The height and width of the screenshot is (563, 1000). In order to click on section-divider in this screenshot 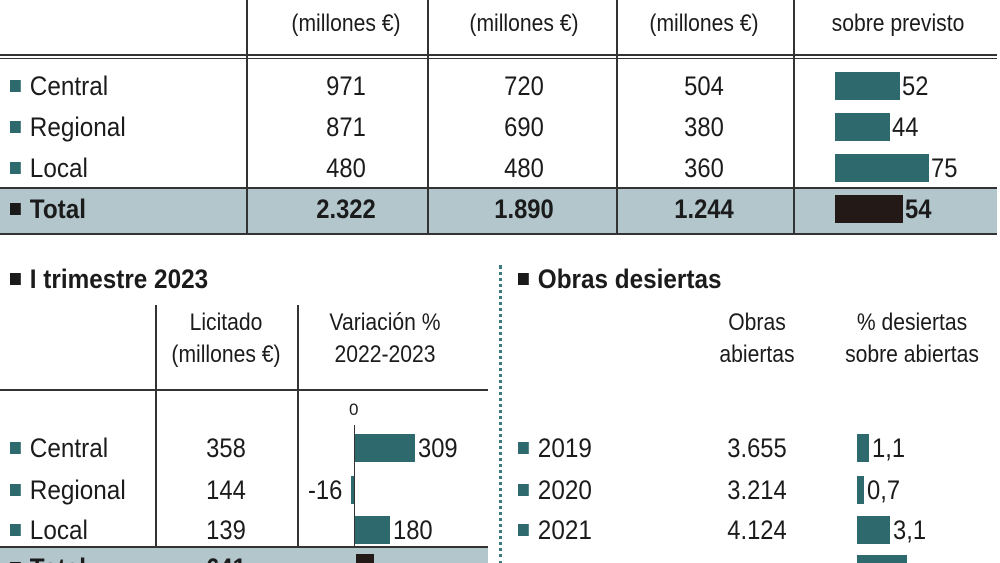, I will do `click(500, 414)`.